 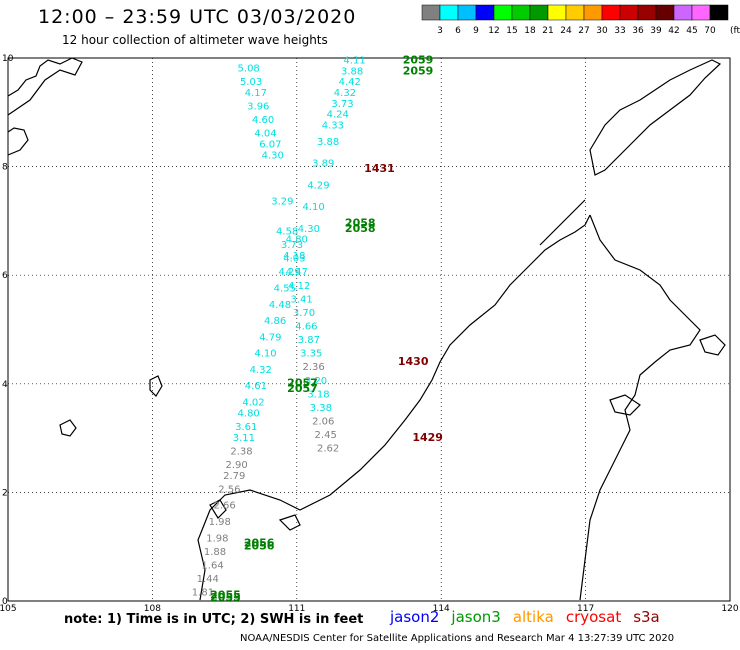 I want to click on swh-value-a: 3.73, so click(x=292, y=245).